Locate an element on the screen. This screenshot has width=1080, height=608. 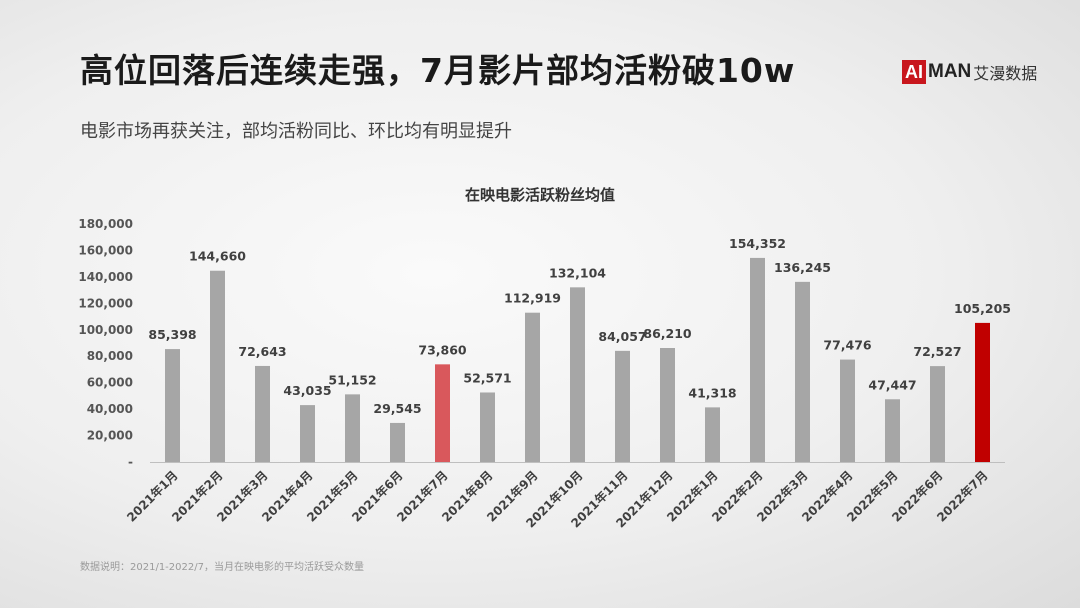
page-title: 高位回落后连续走强，7月影片部均活粉破10w is located at coordinates (438, 70).